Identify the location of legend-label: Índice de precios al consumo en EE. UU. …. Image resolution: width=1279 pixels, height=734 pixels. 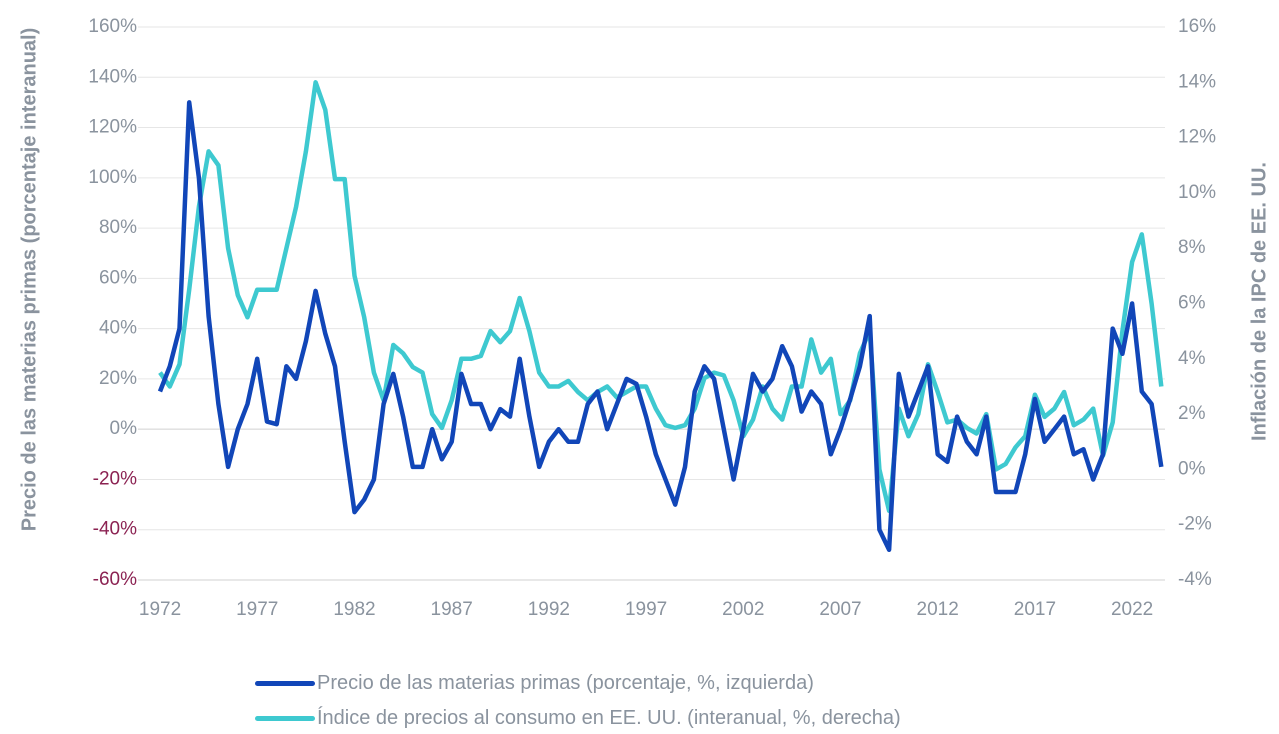
(609, 718).